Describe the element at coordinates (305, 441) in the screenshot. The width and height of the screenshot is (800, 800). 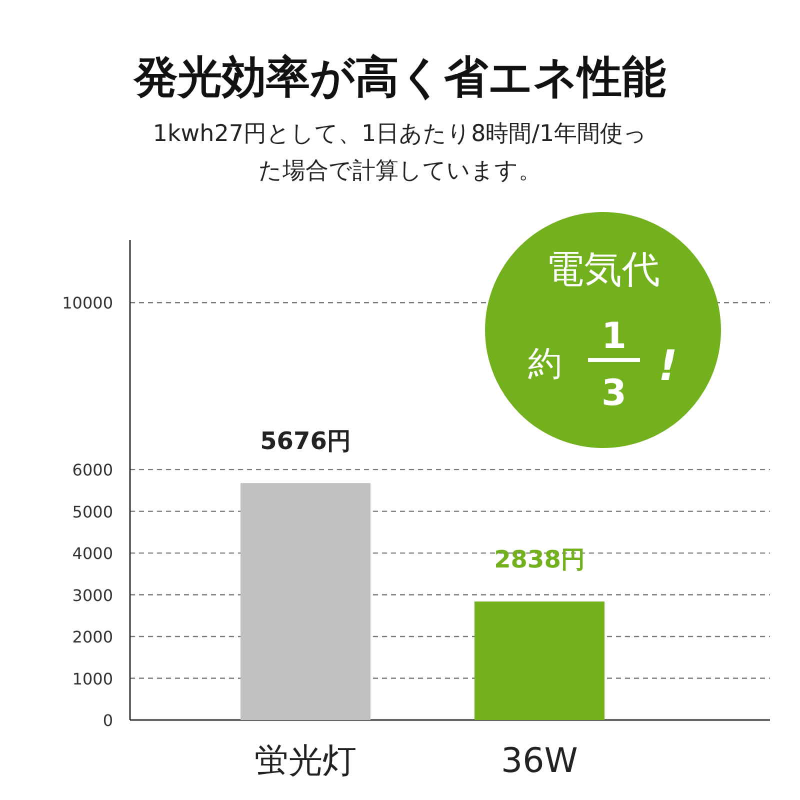
I see `data-label: 5676円` at that location.